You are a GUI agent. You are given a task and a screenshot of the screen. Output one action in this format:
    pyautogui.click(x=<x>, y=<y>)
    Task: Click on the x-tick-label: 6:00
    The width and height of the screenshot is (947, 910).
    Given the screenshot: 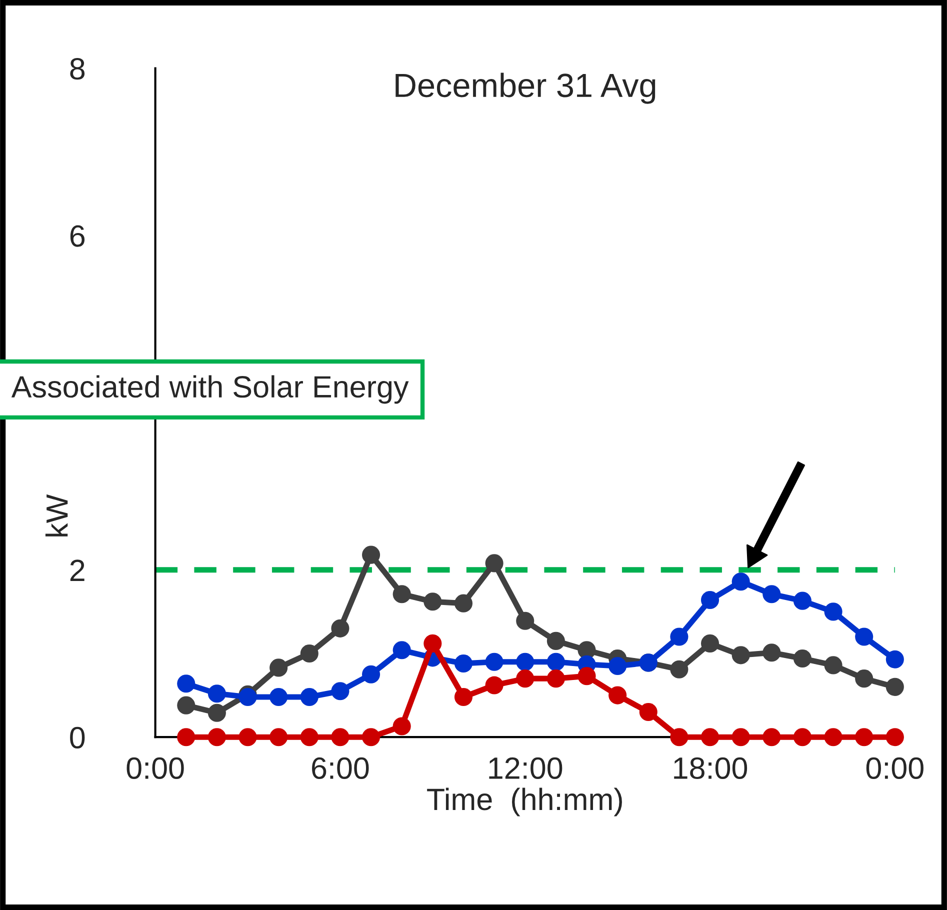 What is the action you would take?
    pyautogui.click(x=340, y=768)
    